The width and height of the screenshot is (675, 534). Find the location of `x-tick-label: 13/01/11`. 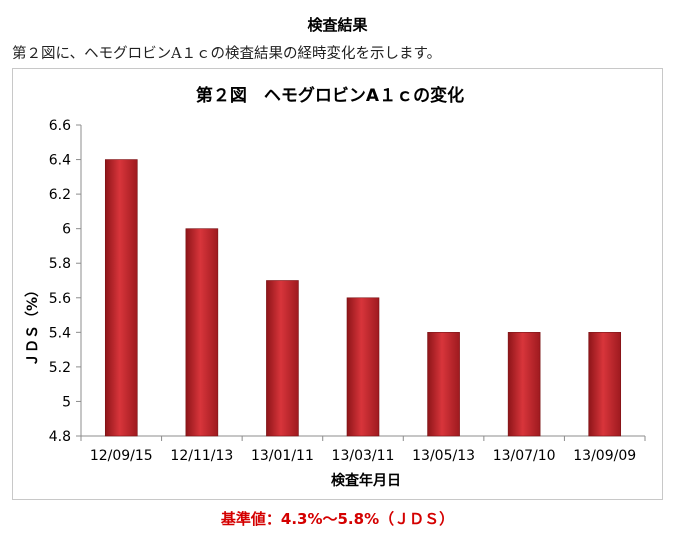

x-tick-label: 13/01/11 is located at coordinates (282, 456).